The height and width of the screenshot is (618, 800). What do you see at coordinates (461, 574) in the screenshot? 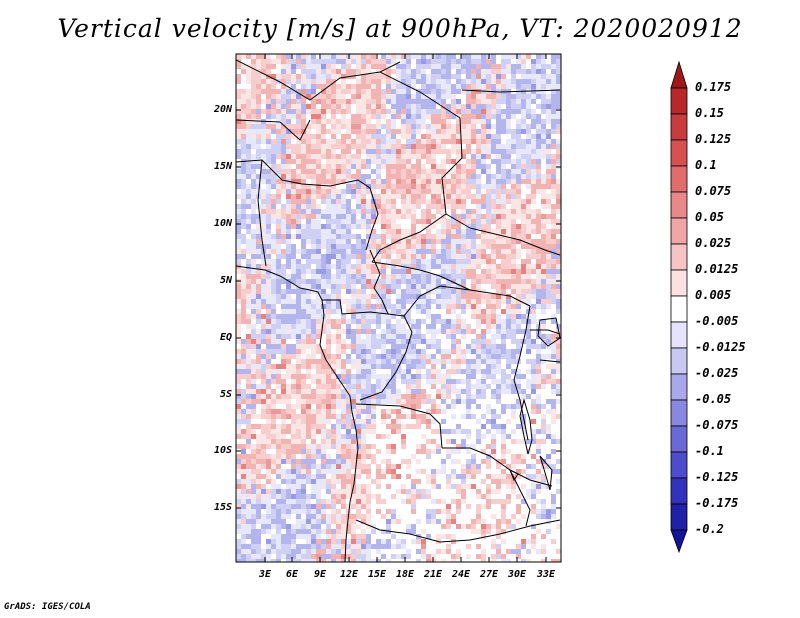
I see `lon-label-24e: 24E` at bounding box center [461, 574].